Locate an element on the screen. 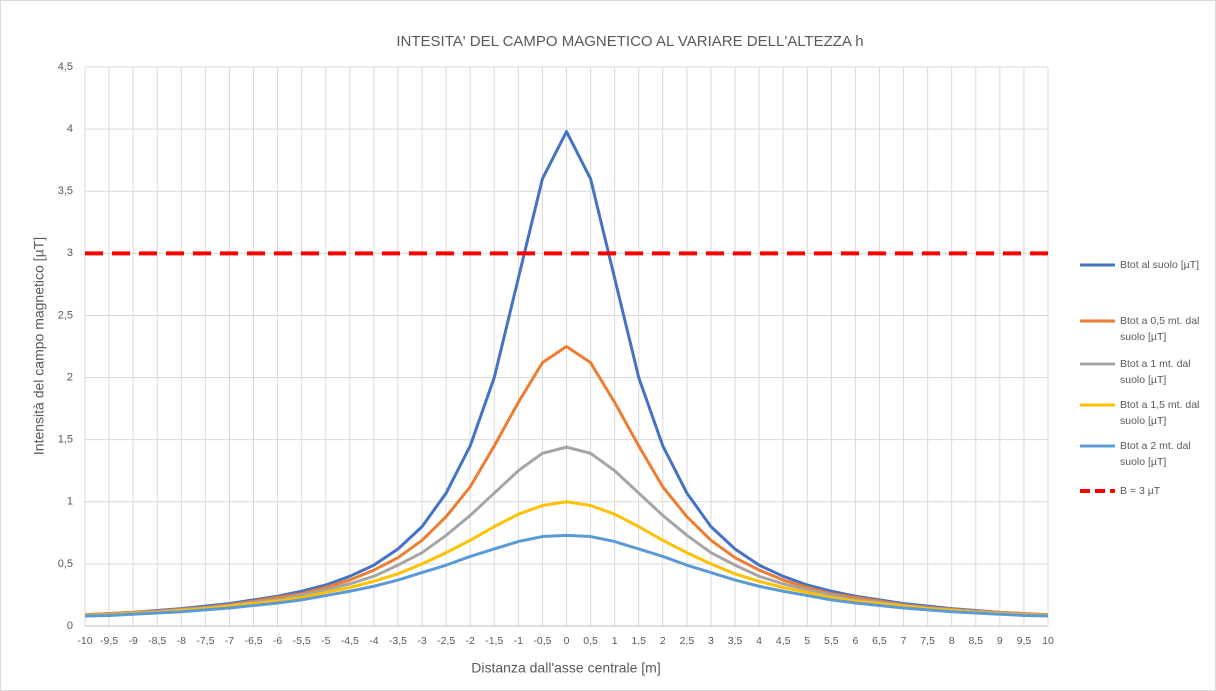 The image size is (1216, 691). x-tick-label: 7,5 is located at coordinates (927, 641).